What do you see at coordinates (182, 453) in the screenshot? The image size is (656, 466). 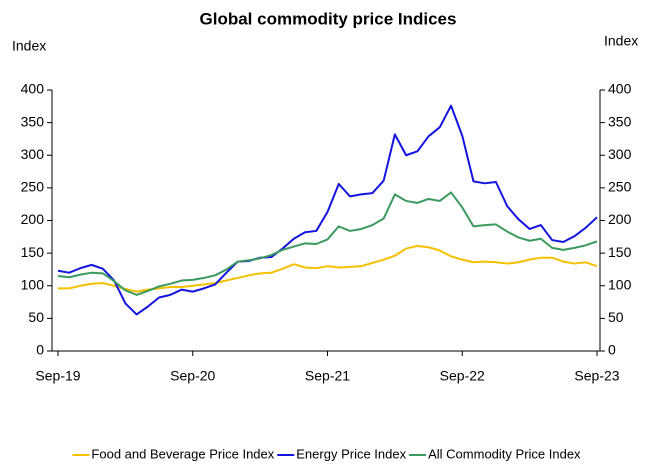 I see `legend-label: Food and Beverage Price Index` at bounding box center [182, 453].